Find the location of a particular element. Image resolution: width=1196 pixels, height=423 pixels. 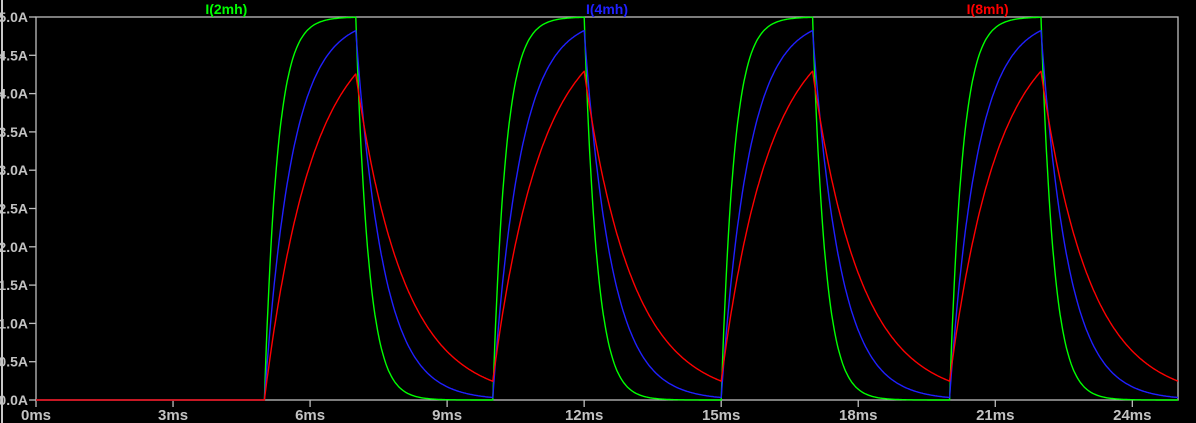

y-axis-tick-label: 1.5A is located at coordinates (14, 285).